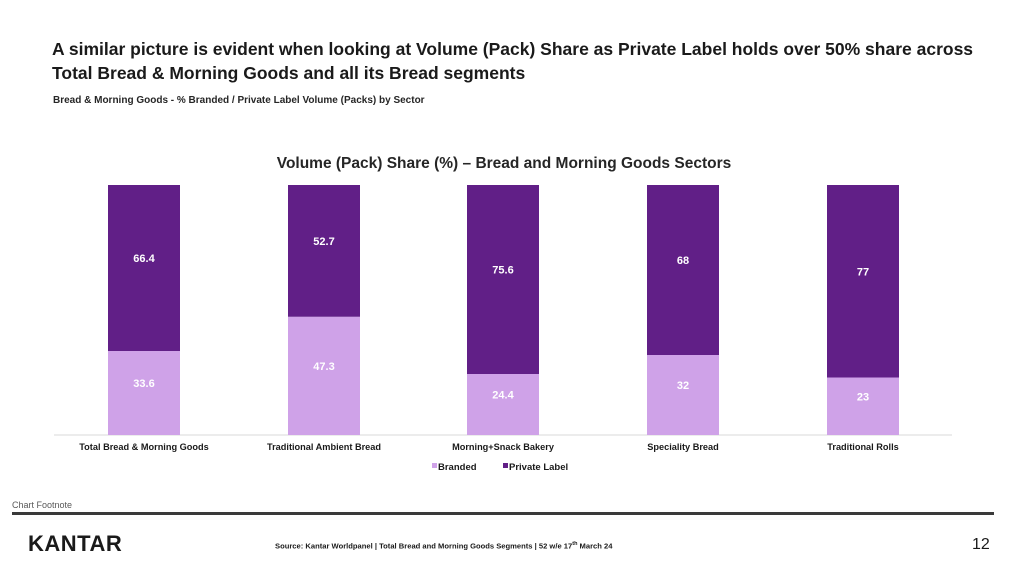 This screenshot has width=1024, height=576. What do you see at coordinates (862, 447) in the screenshot?
I see `category-label-5: Traditional Rolls` at bounding box center [862, 447].